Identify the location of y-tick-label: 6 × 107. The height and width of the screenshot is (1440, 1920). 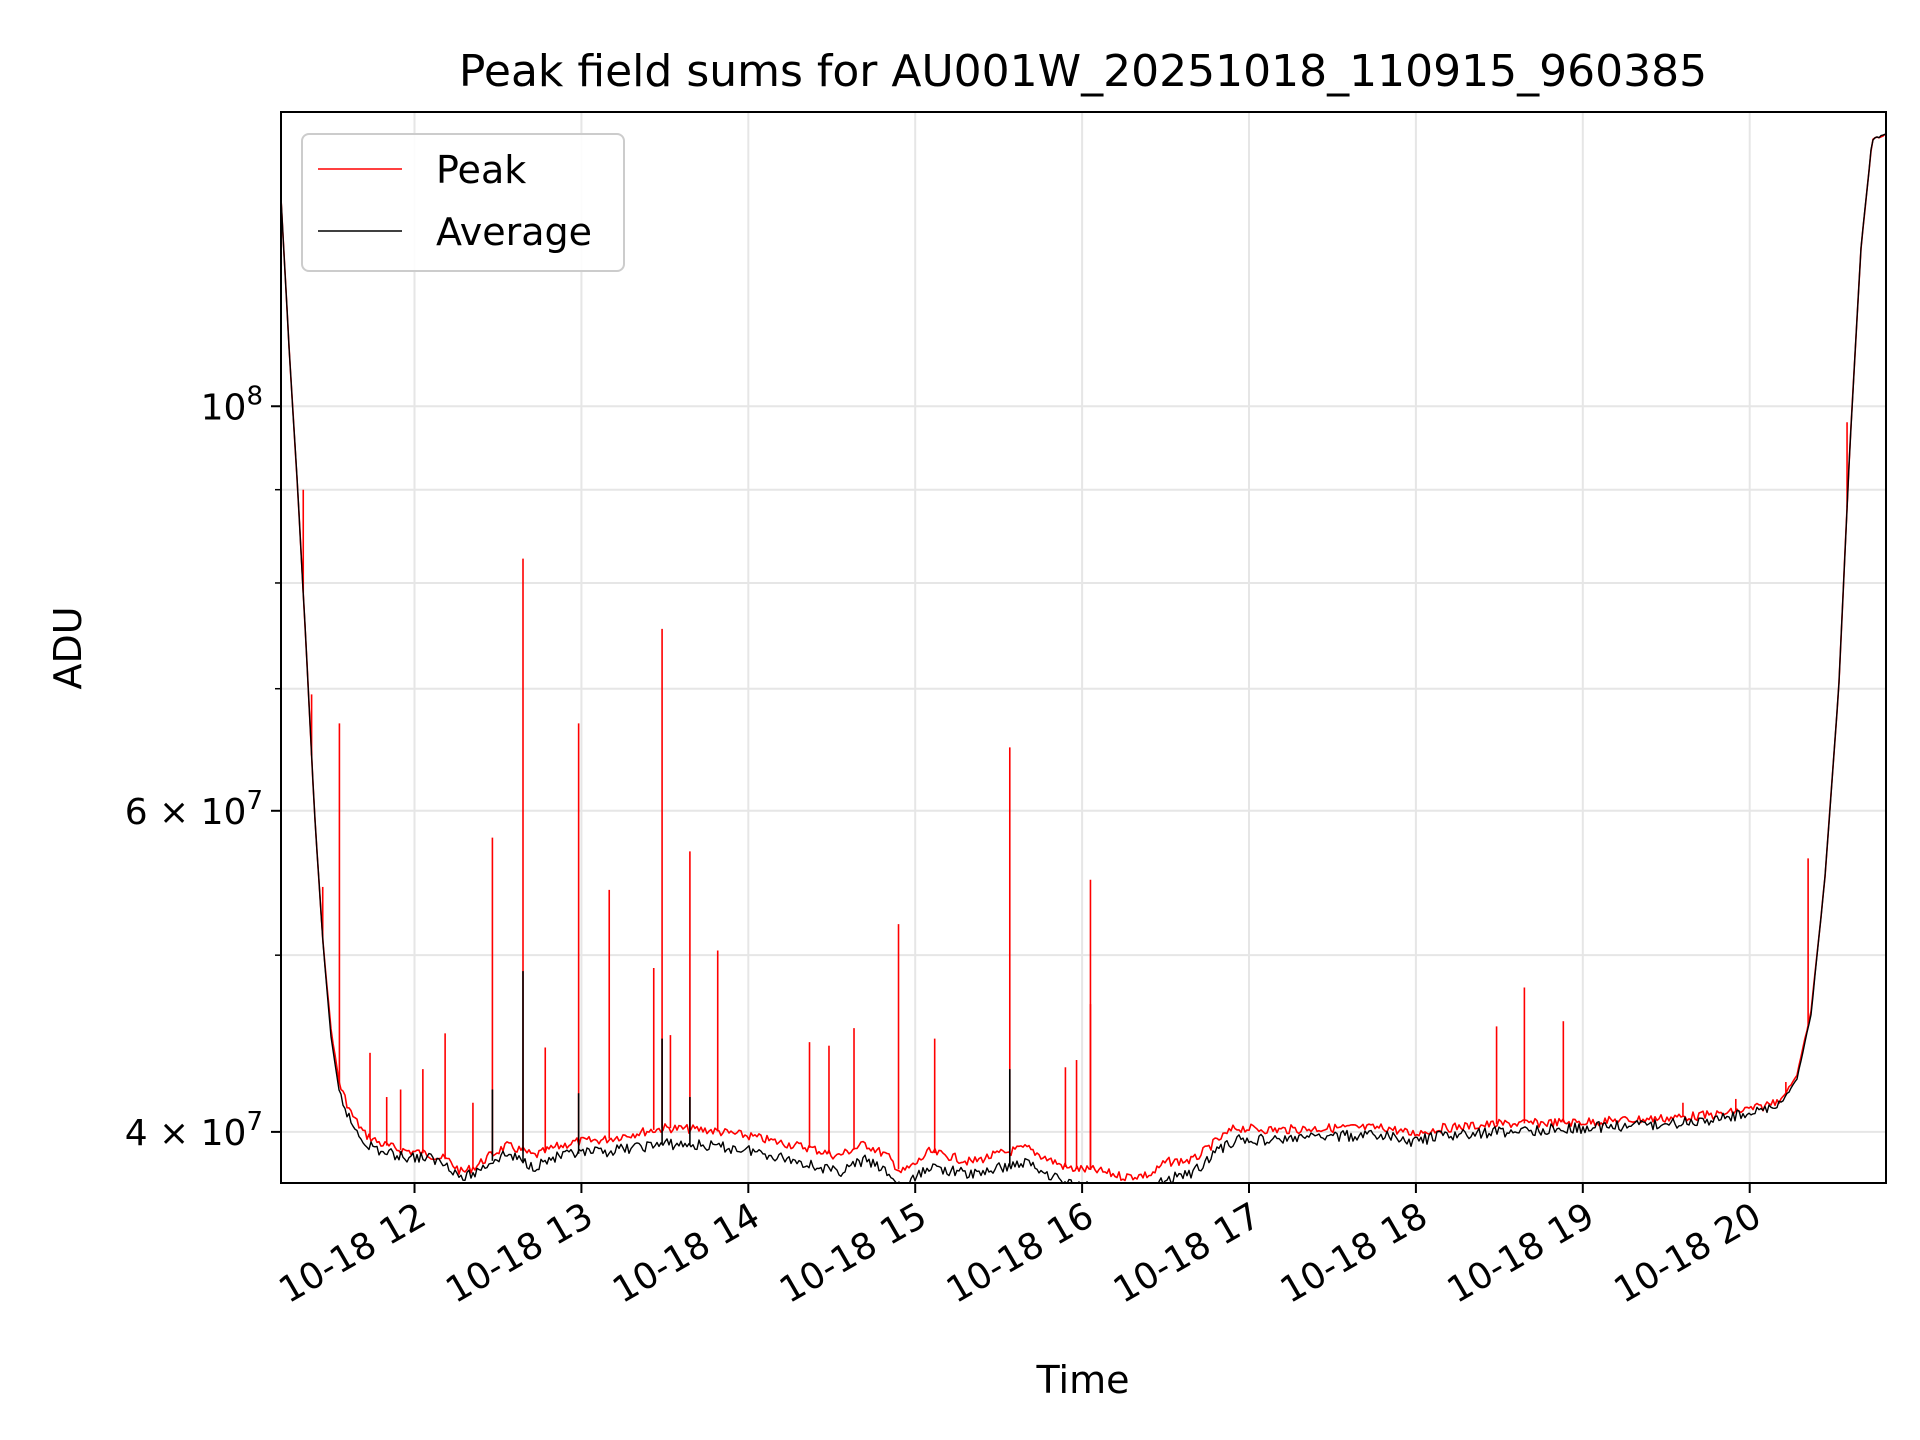
(194, 809).